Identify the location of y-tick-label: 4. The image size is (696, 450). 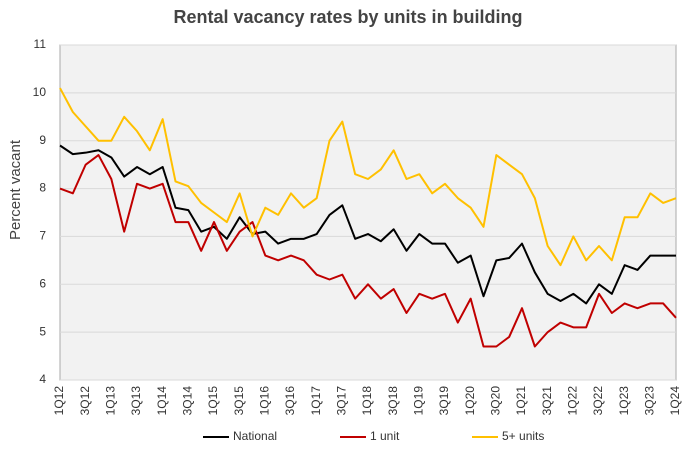
(42, 379).